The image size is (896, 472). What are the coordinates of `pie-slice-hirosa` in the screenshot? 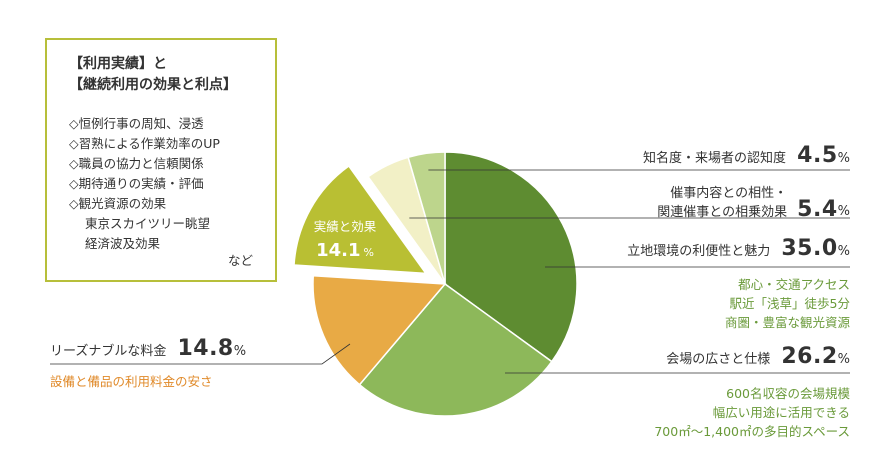 It's located at (455, 349).